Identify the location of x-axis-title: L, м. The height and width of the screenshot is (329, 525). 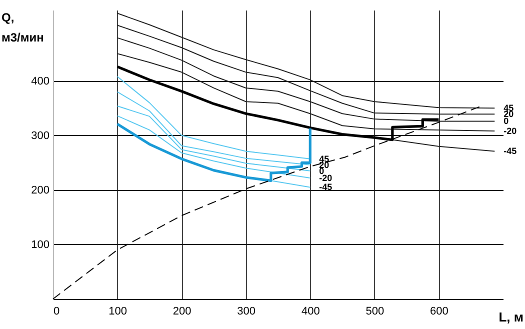
(511, 317).